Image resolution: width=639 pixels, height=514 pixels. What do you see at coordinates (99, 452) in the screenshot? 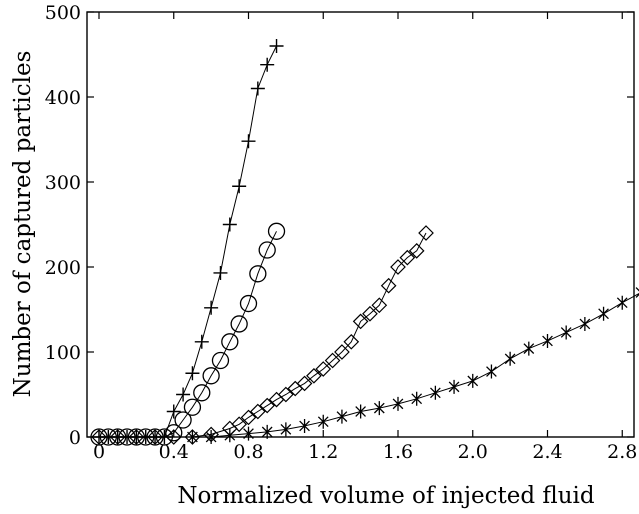
I see `x-tick-label: 0` at bounding box center [99, 452].